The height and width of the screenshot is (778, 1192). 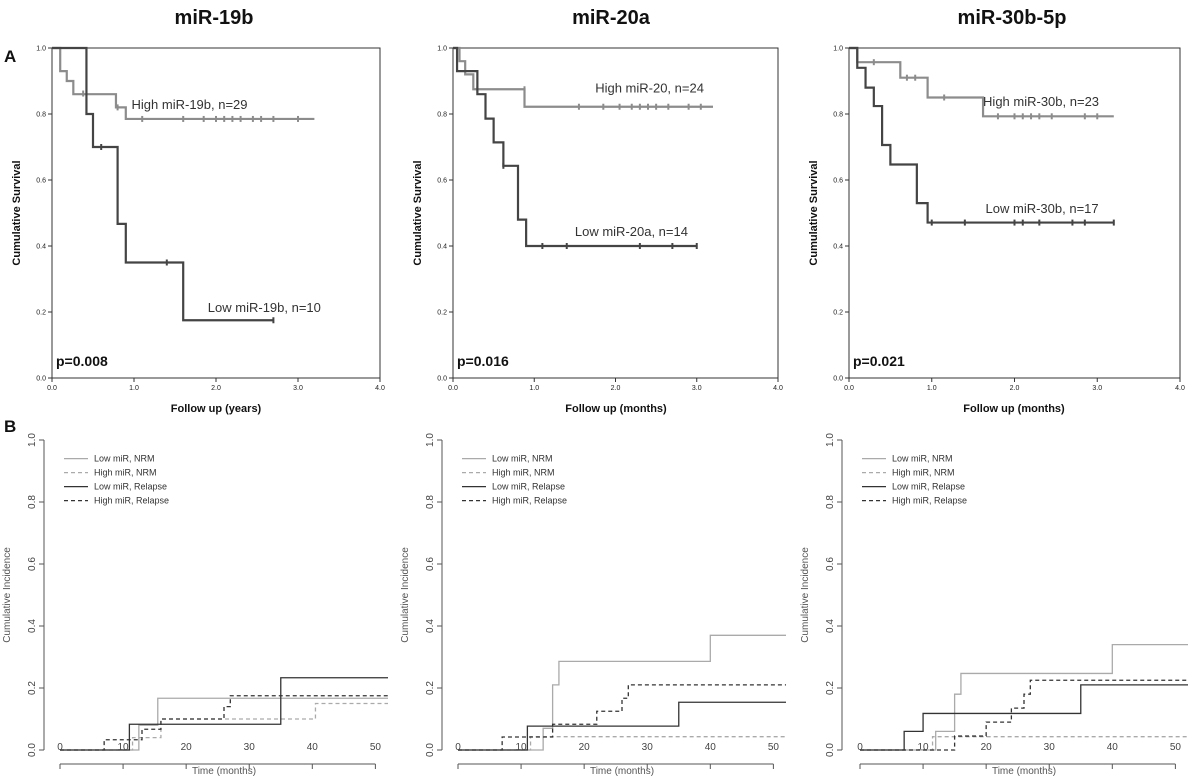 I want to click on column-title-mir-30b-5p: miR-30b-5p, so click(x=1012, y=18).